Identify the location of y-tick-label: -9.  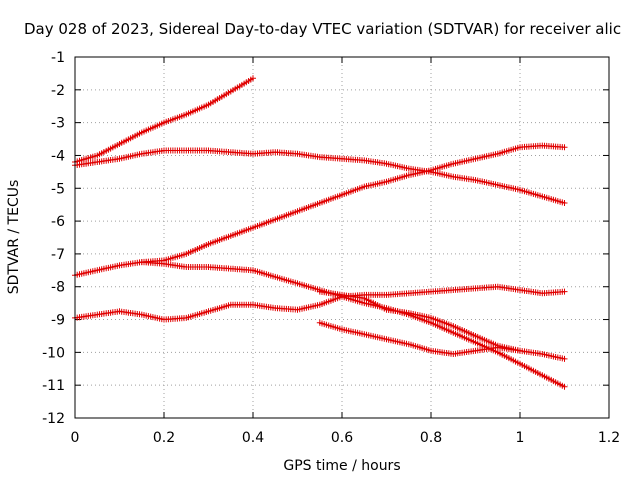
(58, 321).